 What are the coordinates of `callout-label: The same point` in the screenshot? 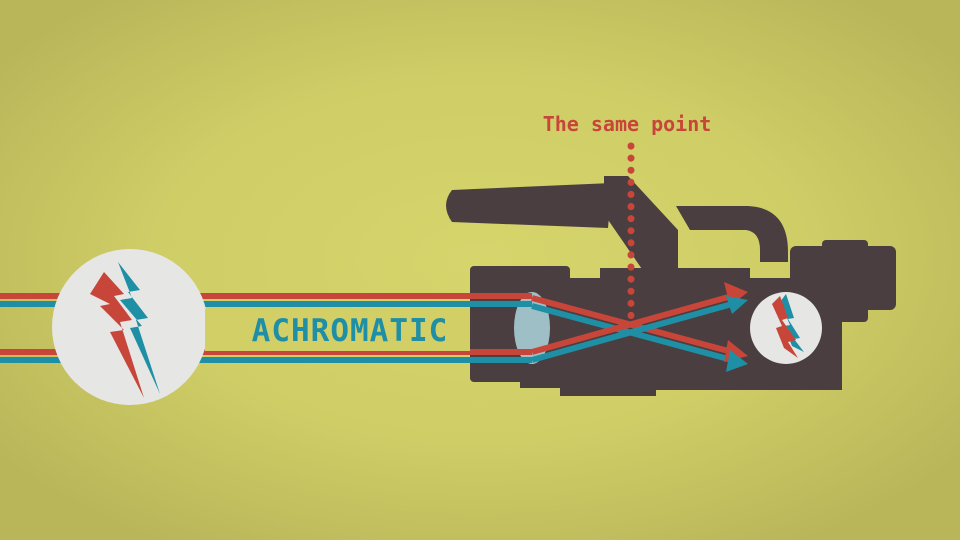 It's located at (627, 124).